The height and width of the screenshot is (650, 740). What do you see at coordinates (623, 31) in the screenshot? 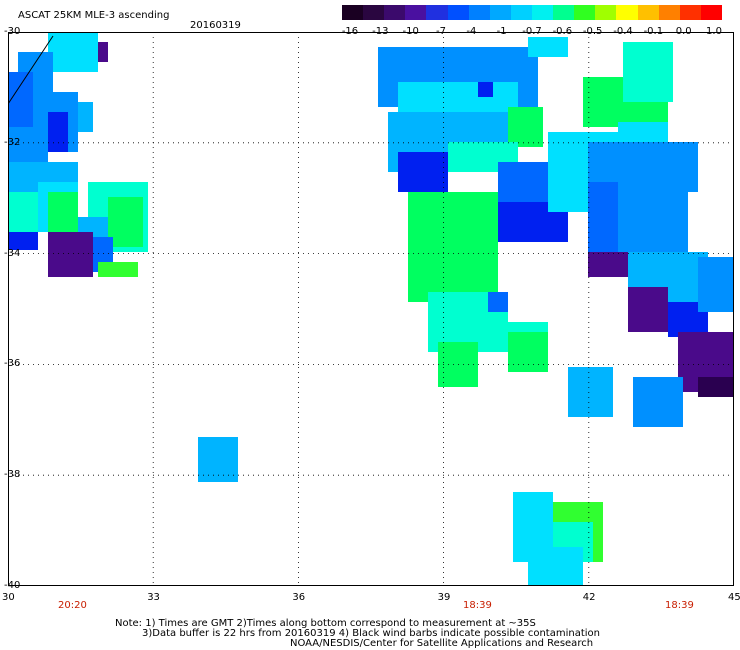
I see `colorbar-label: -0.4` at bounding box center [623, 31].